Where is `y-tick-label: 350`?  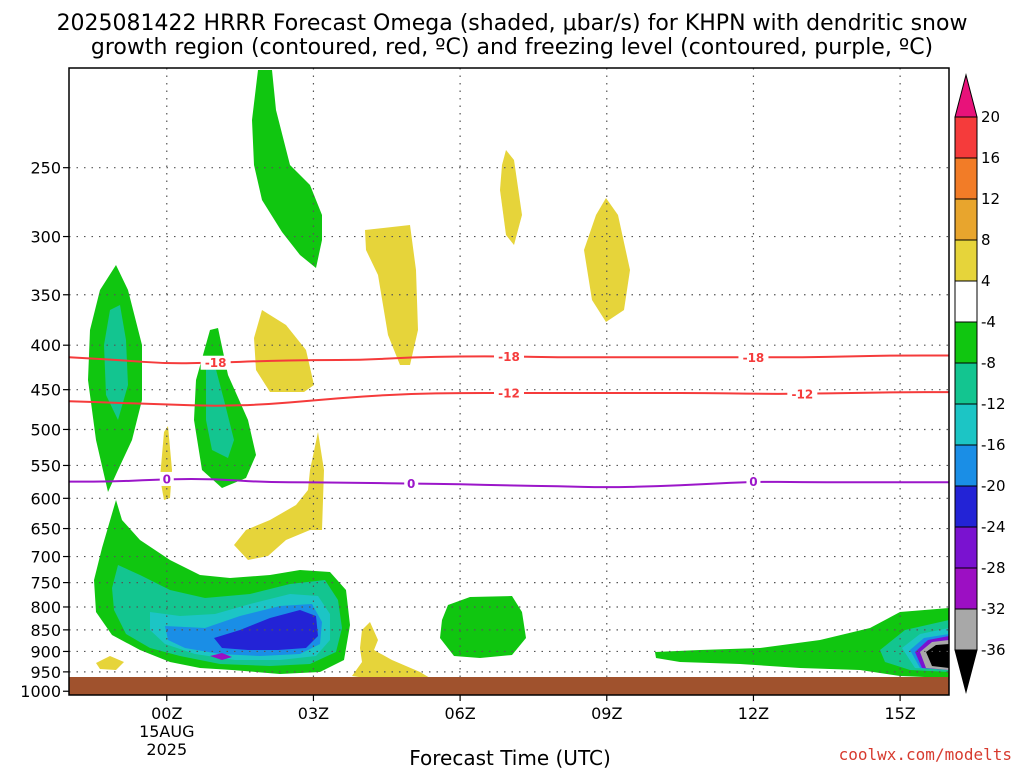
y-tick-label: 350 is located at coordinates (45, 295).